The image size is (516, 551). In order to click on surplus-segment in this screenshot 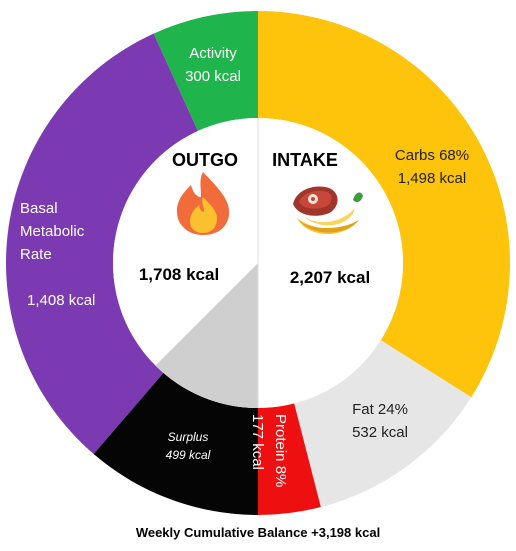, I will do `click(175, 443)`.